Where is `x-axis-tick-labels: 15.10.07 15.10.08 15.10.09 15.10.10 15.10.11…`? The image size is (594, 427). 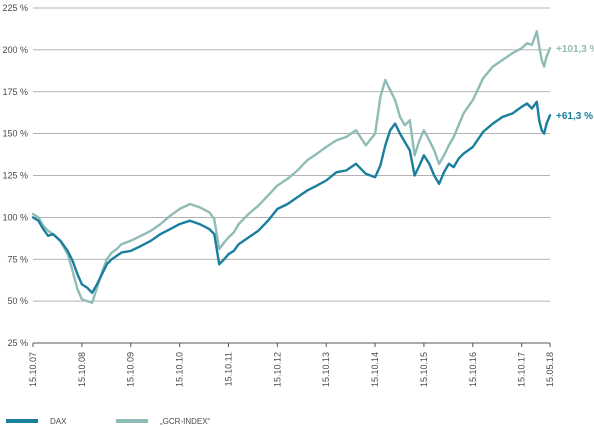
x-axis-tick-labels: 15.10.07 15.10.08 15.10.09 15.10.10 15.10.11… is located at coordinates (291, 365).